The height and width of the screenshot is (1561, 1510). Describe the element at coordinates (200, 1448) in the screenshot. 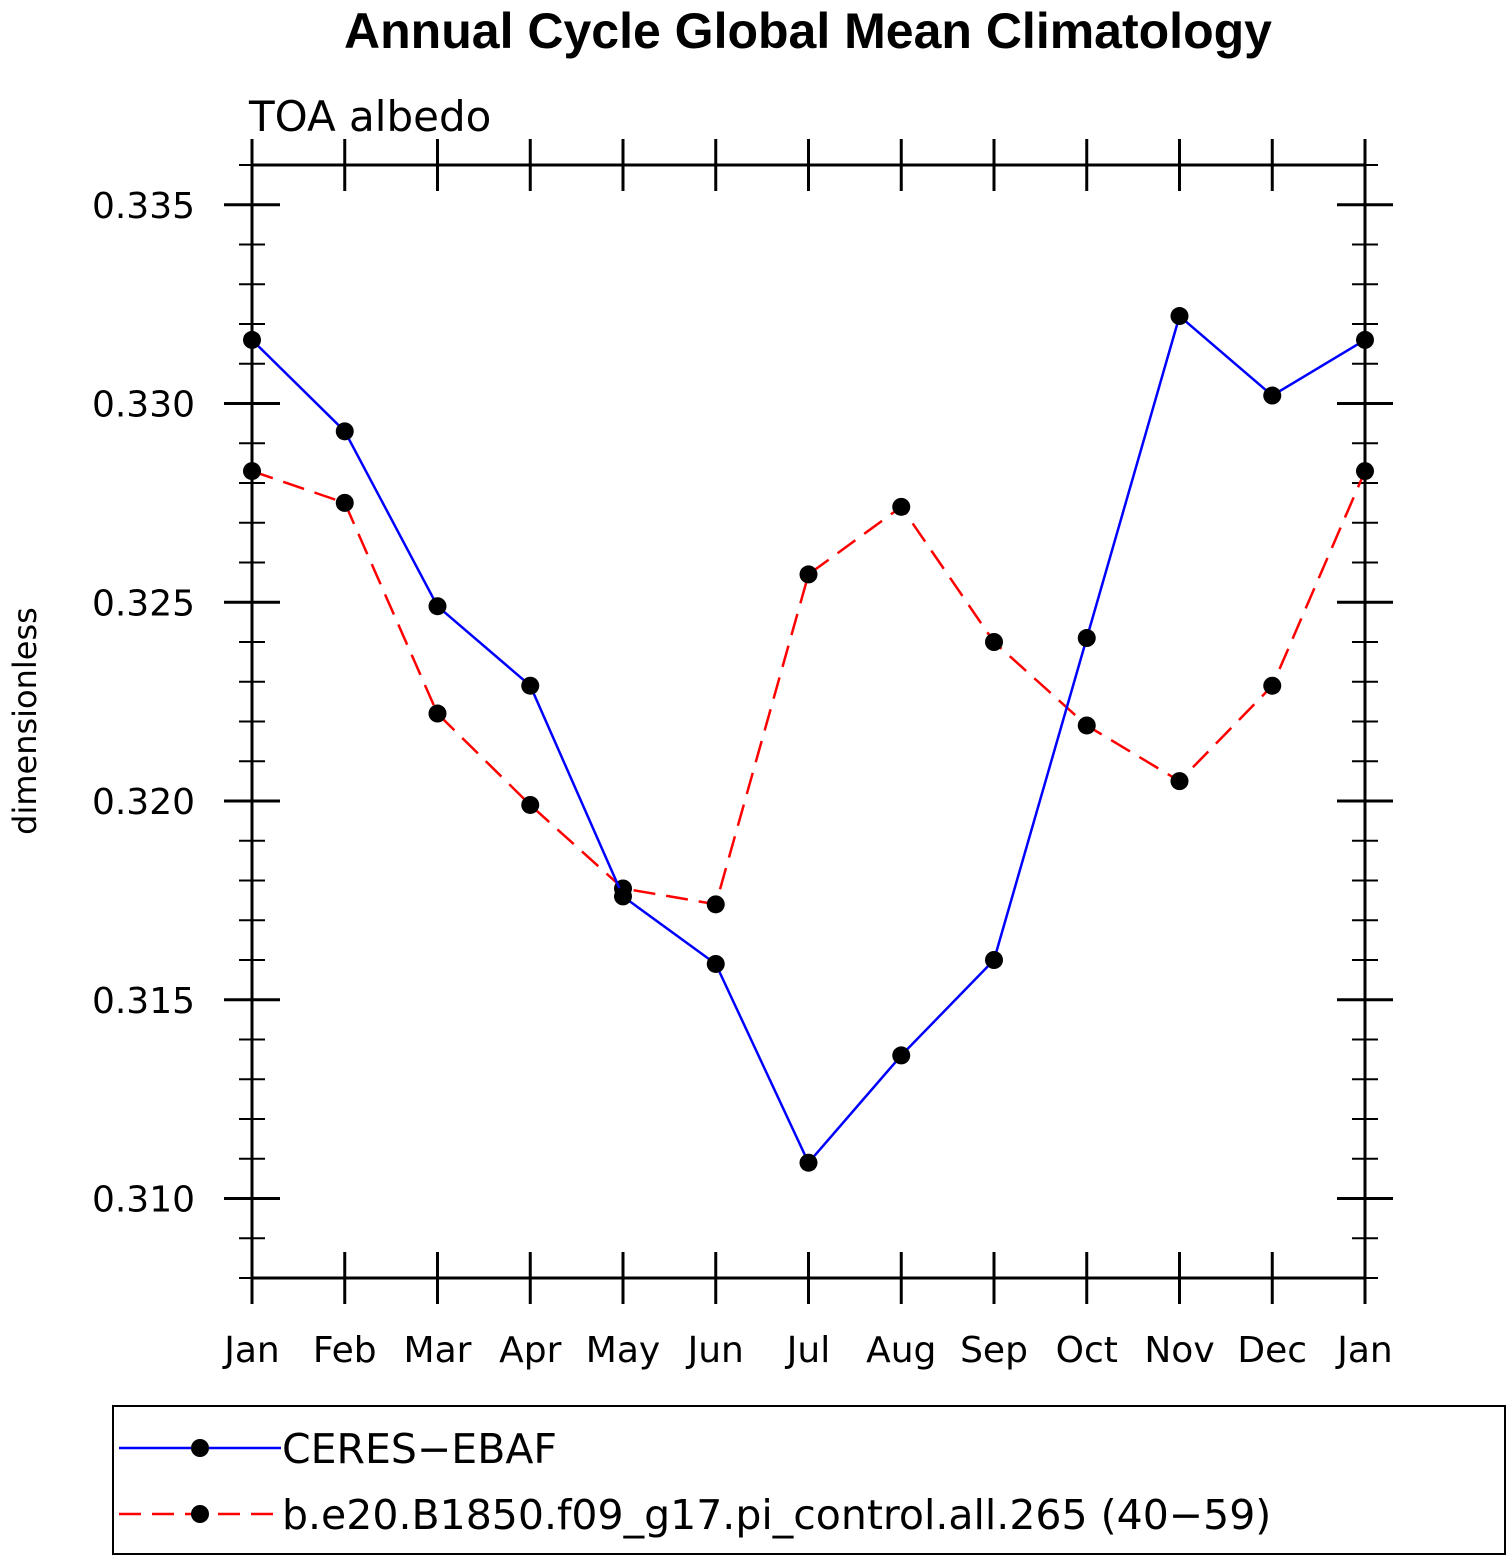

I see `legend-marker-ceres-ebaf` at that location.